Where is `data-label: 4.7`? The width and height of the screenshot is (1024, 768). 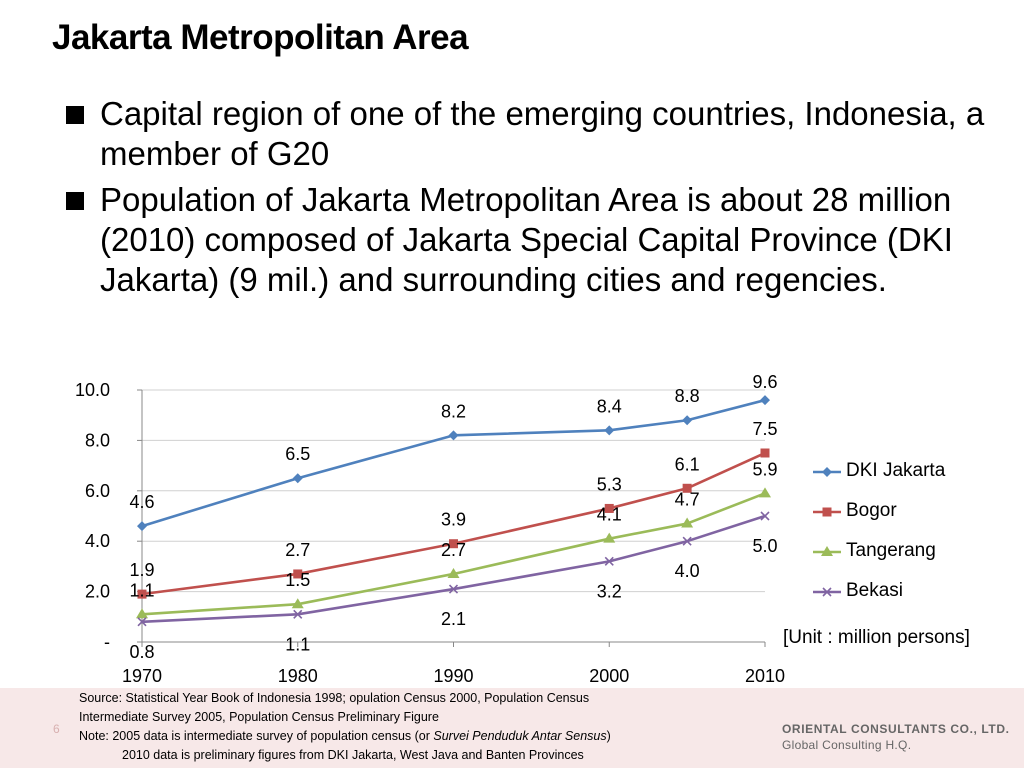 data-label: 4.7 is located at coordinates (687, 500).